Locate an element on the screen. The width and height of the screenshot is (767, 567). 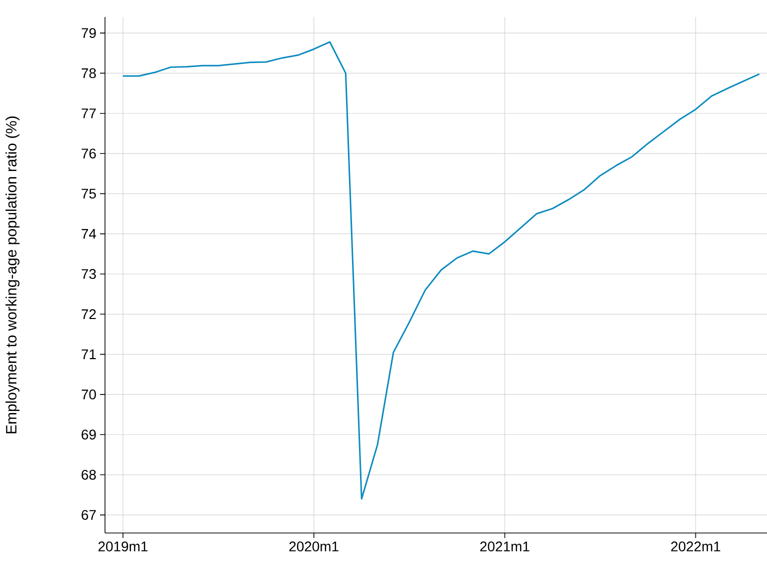
x-tick-label: 2019m1 is located at coordinates (123, 547).